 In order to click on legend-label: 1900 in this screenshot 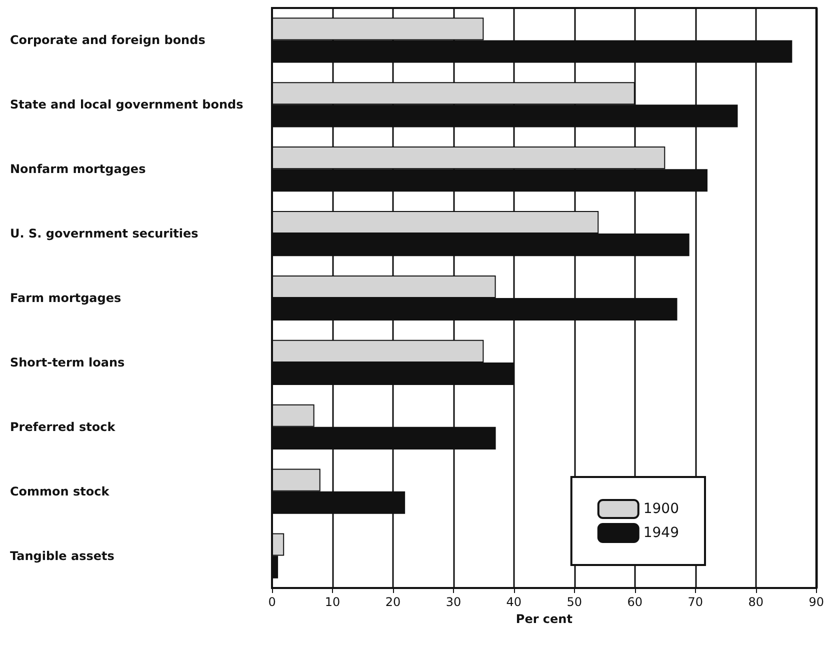, I will do `click(661, 509)`.